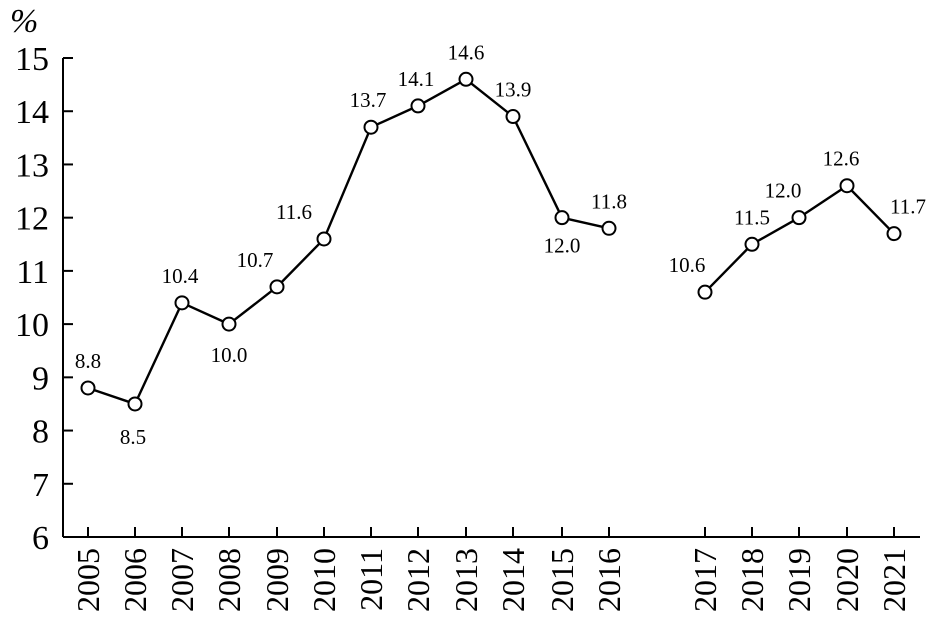 The width and height of the screenshot is (934, 632). I want to click on data-label: 10.7, so click(255, 260).